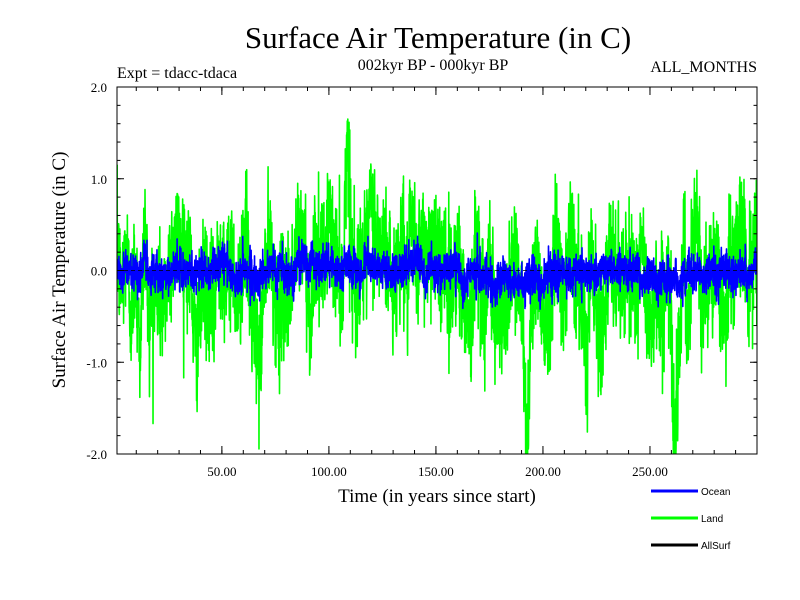 The height and width of the screenshot is (600, 800). I want to click on y-tick-label: 0.0, so click(99, 271).